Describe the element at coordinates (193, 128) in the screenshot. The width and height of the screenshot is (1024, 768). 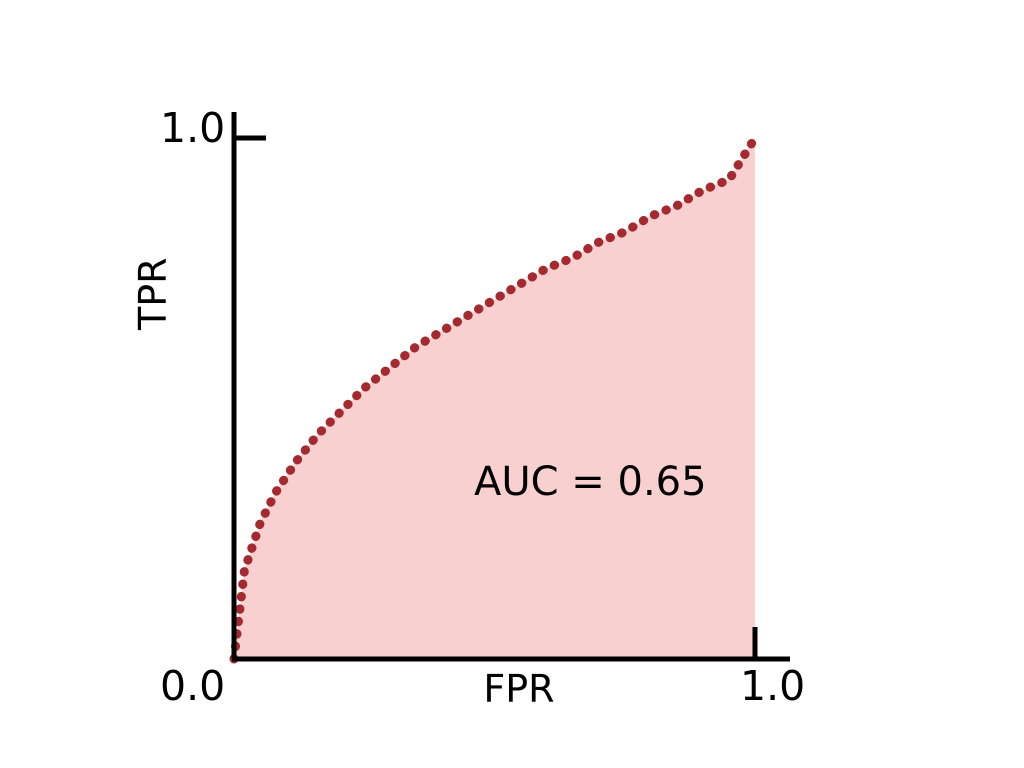
I see `y-axis-tick-label-max: 1.0` at that location.